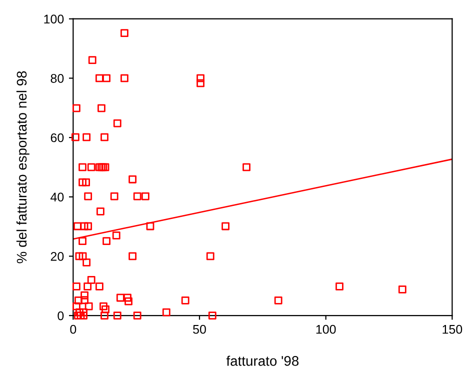 The image size is (472, 377). Describe the element at coordinates (199, 329) in the screenshot. I see `x-tick-label: 50` at that location.